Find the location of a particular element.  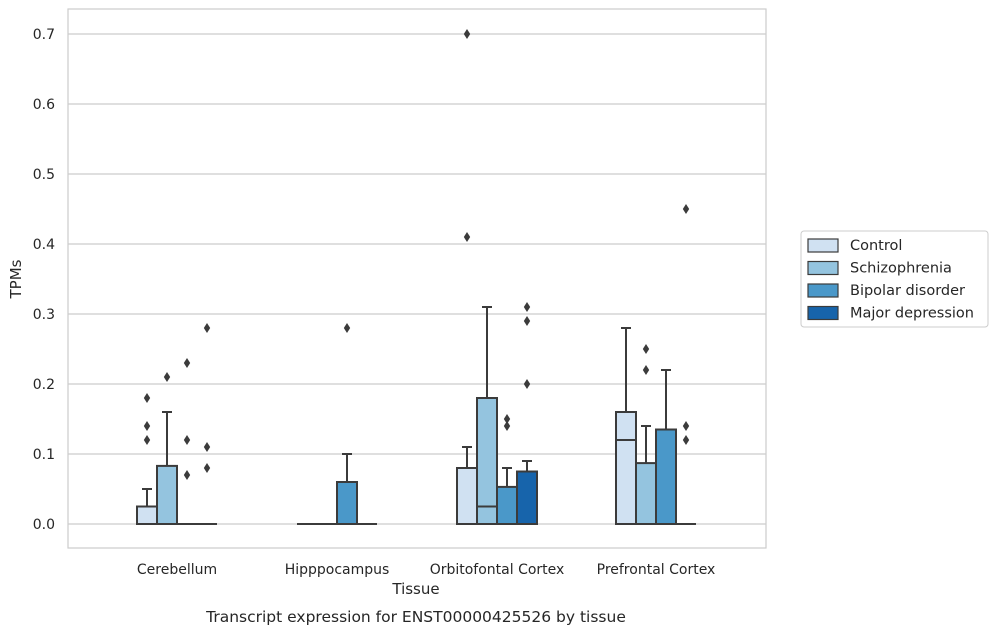

box-bipolar-disorder-orbitofontal-cortex is located at coordinates (507, 469).